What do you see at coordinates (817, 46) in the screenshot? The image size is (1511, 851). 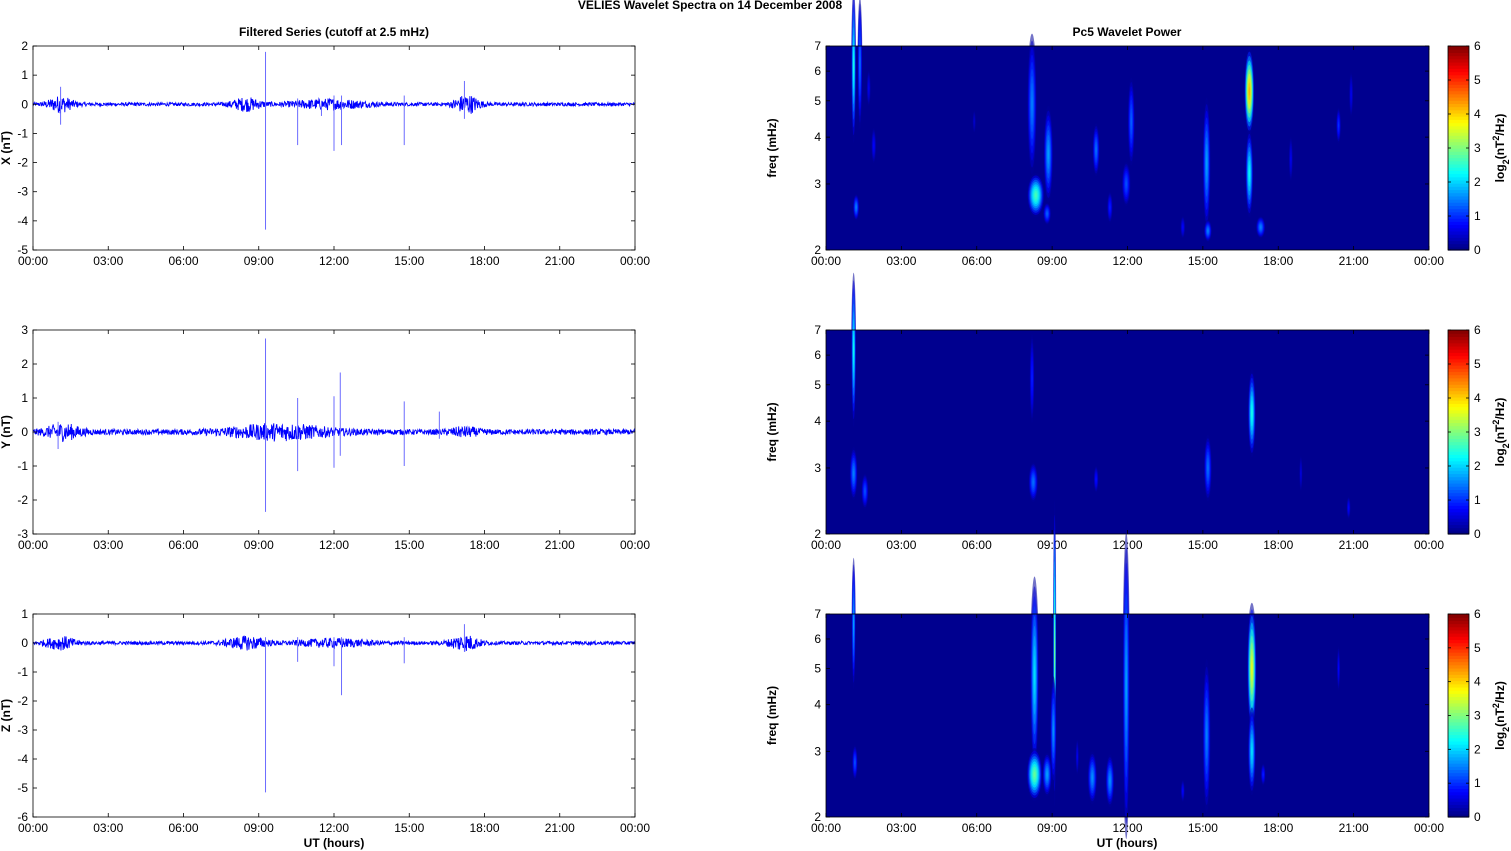 I see `y-tick-label: 7` at bounding box center [817, 46].